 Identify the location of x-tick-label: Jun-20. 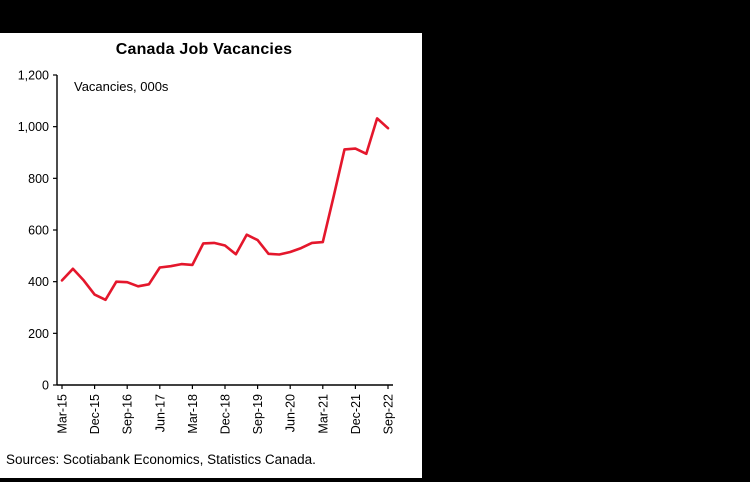
(291, 413).